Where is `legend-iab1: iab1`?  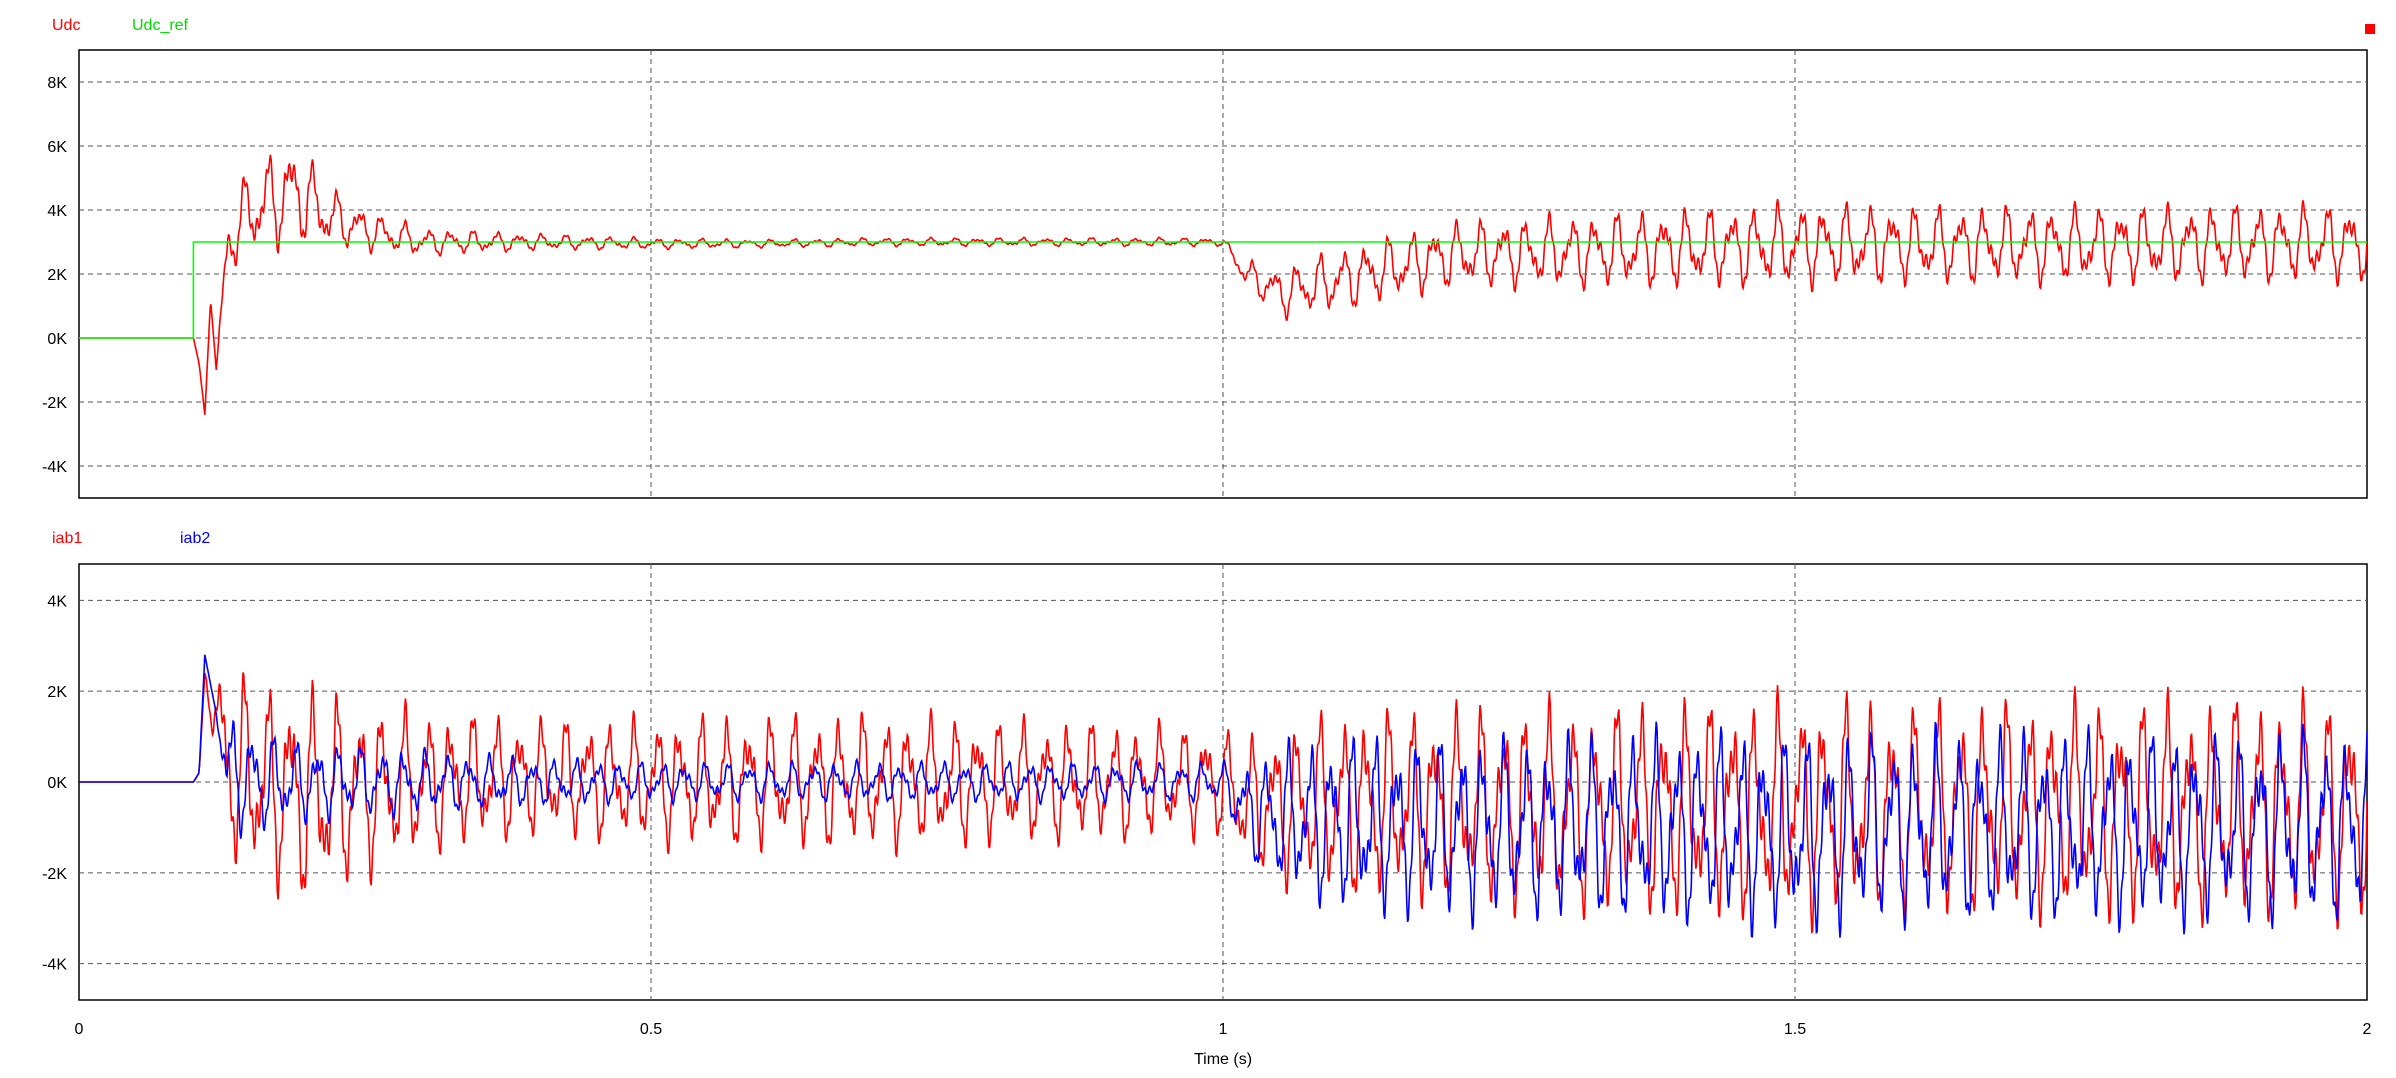
legend-iab1: iab1 is located at coordinates (67, 538).